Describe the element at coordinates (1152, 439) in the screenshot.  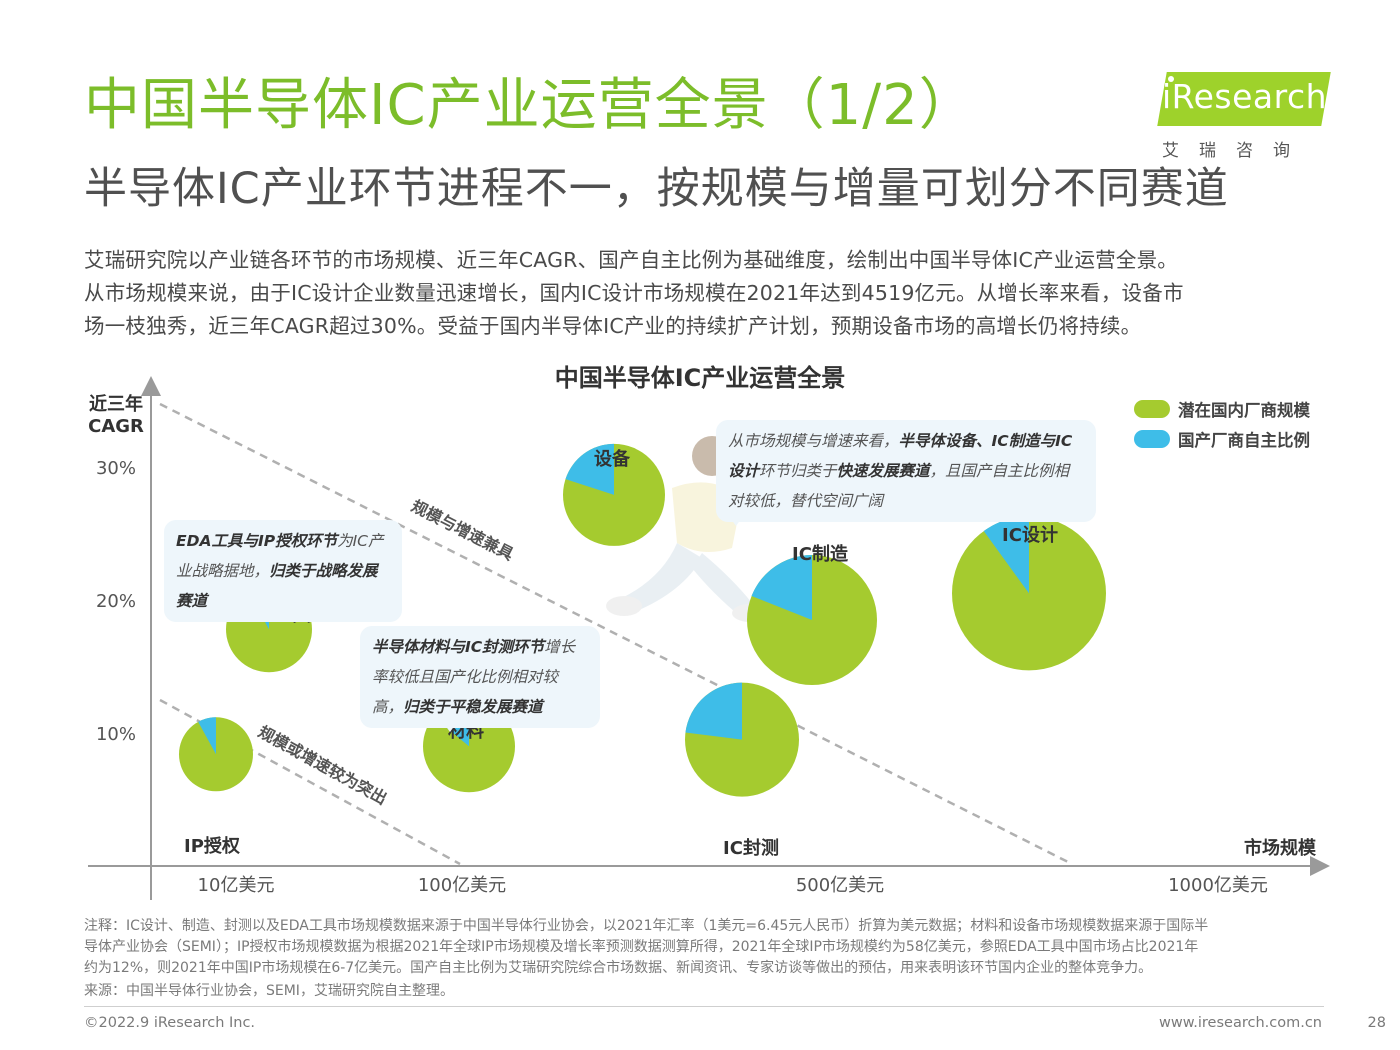
I see `legend-swatch-blue` at that location.